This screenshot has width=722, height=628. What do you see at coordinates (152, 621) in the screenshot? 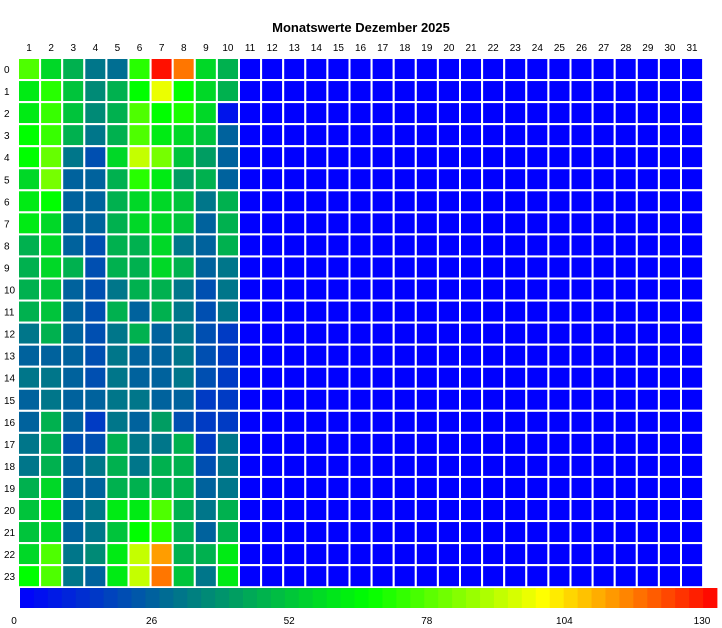
I see `colorbar-tick-label: 26` at bounding box center [152, 621].